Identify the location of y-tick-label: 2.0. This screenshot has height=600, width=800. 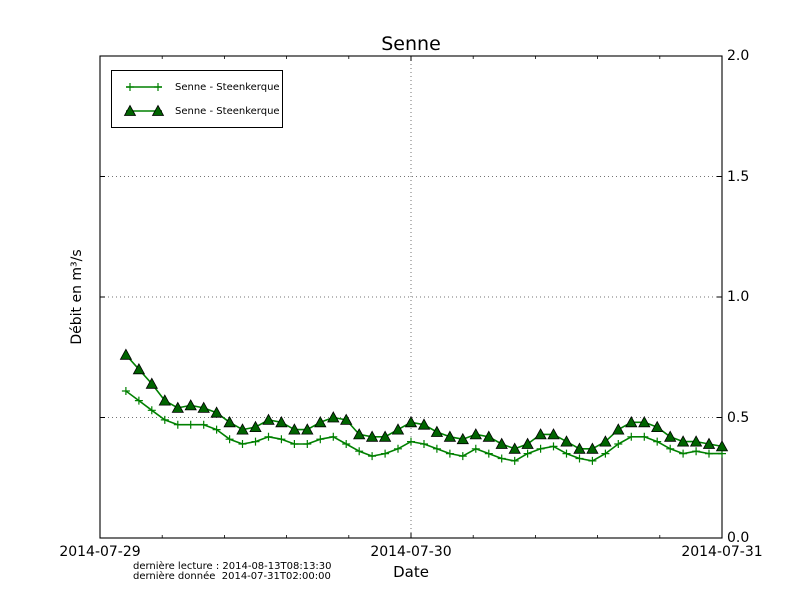
(738, 56).